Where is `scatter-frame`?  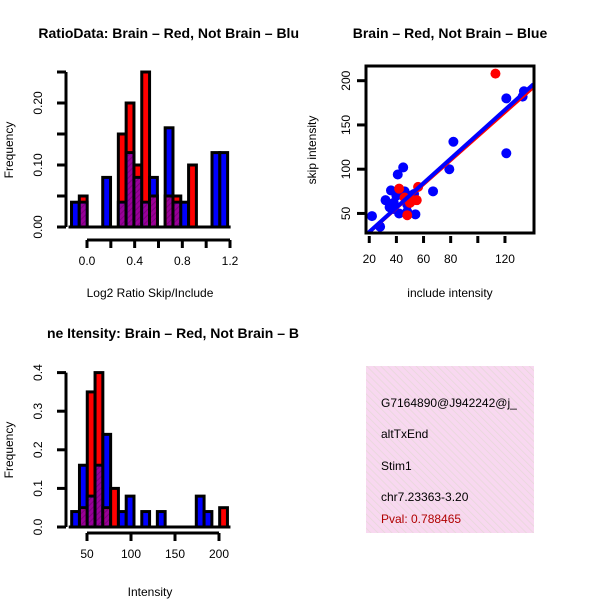
scatter-frame is located at coordinates (450, 149).